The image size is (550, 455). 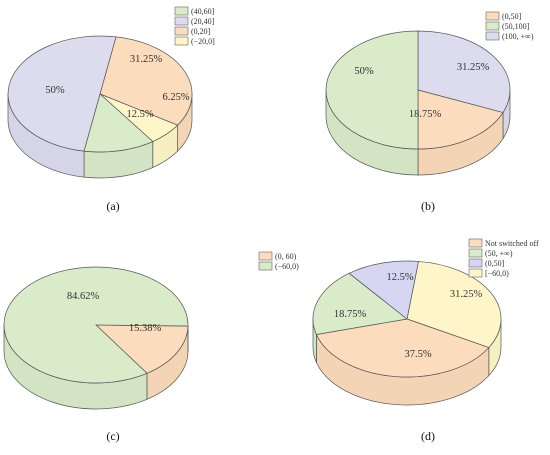 I want to click on slice-label-a-1: 50%, so click(x=55, y=90).